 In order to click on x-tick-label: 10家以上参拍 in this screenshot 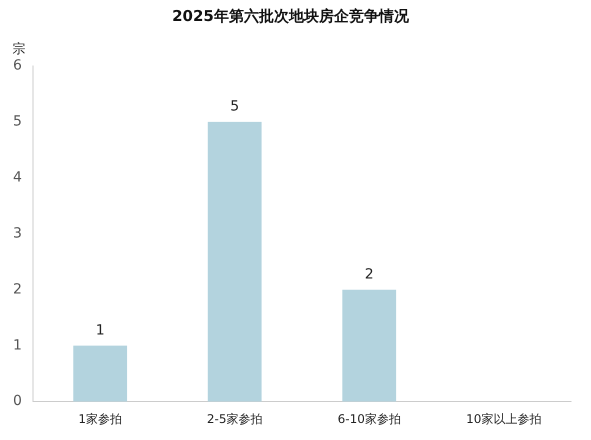, I will do `click(504, 419)`.